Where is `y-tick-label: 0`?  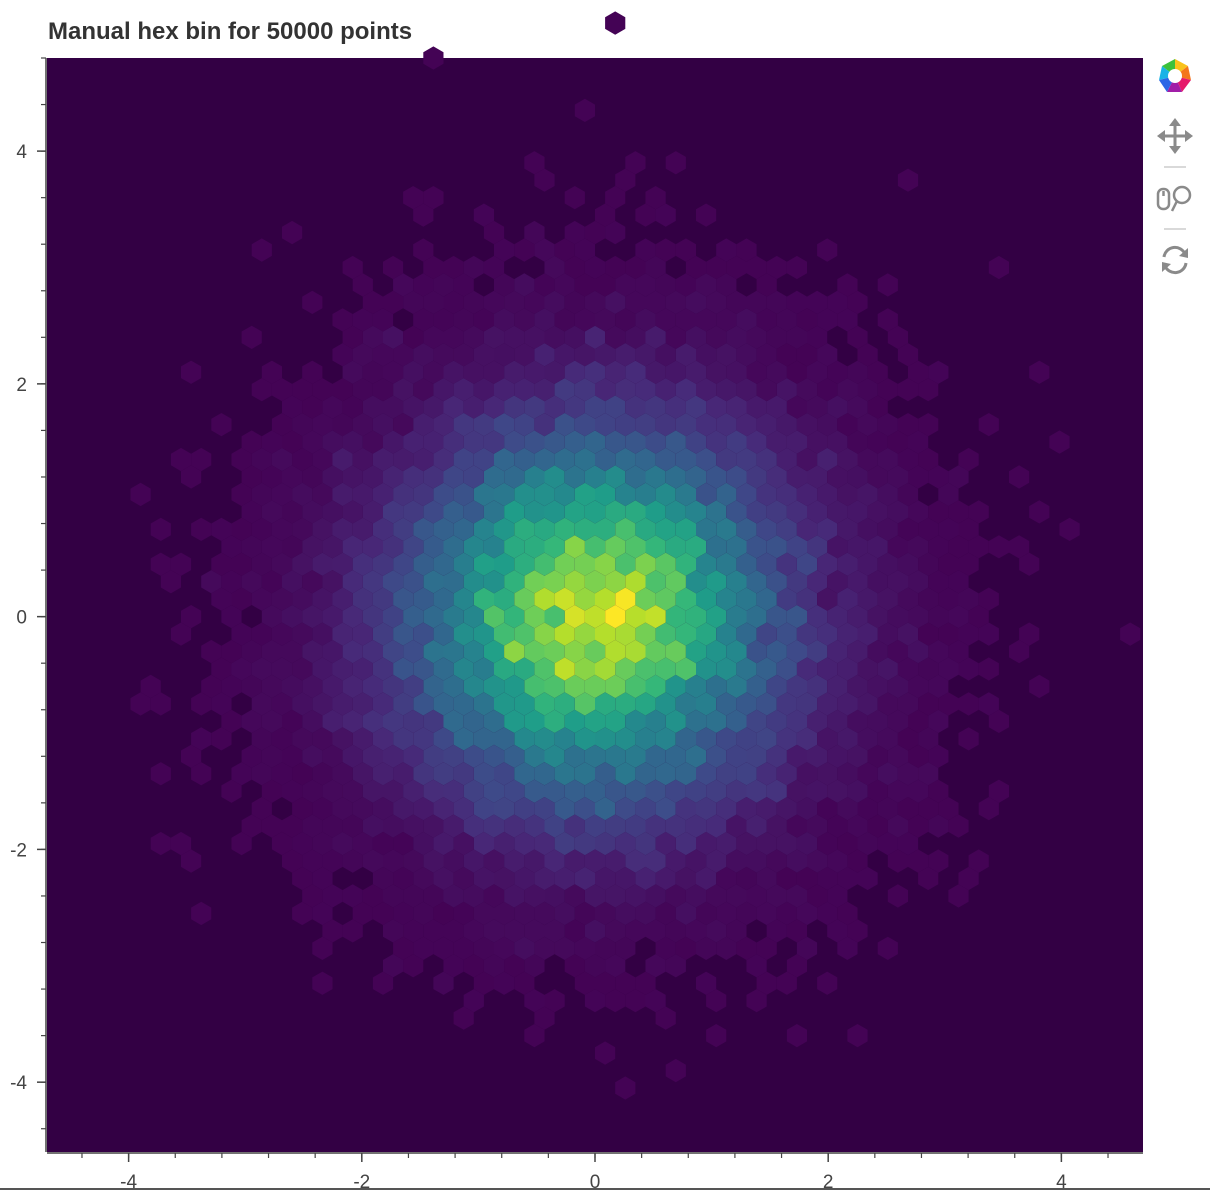
y-tick-label: 0 is located at coordinates (21, 618).